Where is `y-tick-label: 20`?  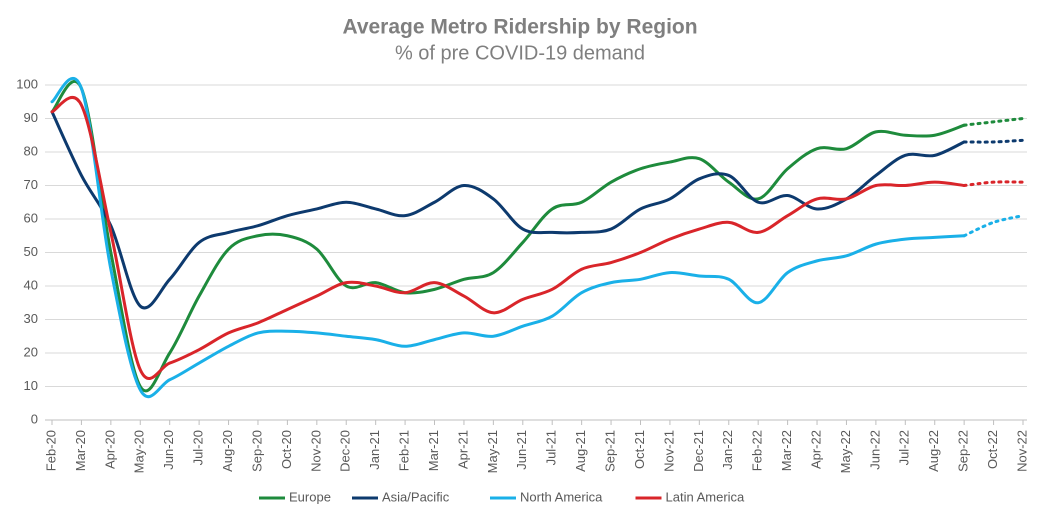 y-tick-label: 20 is located at coordinates (31, 351).